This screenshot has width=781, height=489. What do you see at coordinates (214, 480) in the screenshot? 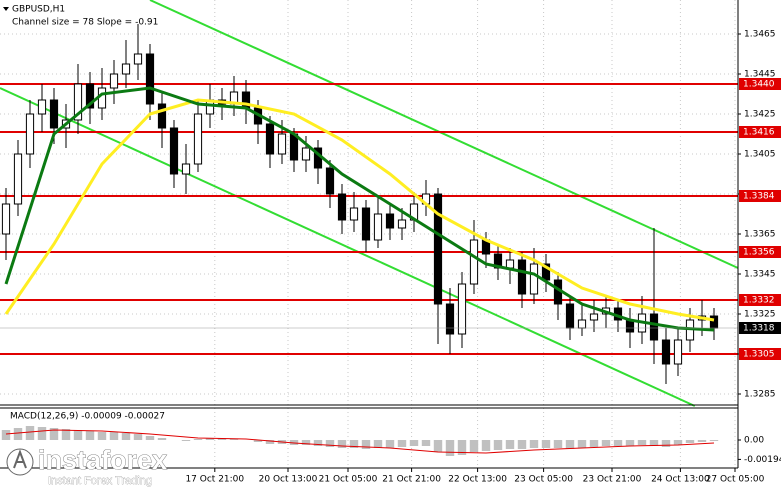
I see `x-tick-label: 17 Oct 21:00` at bounding box center [214, 480].